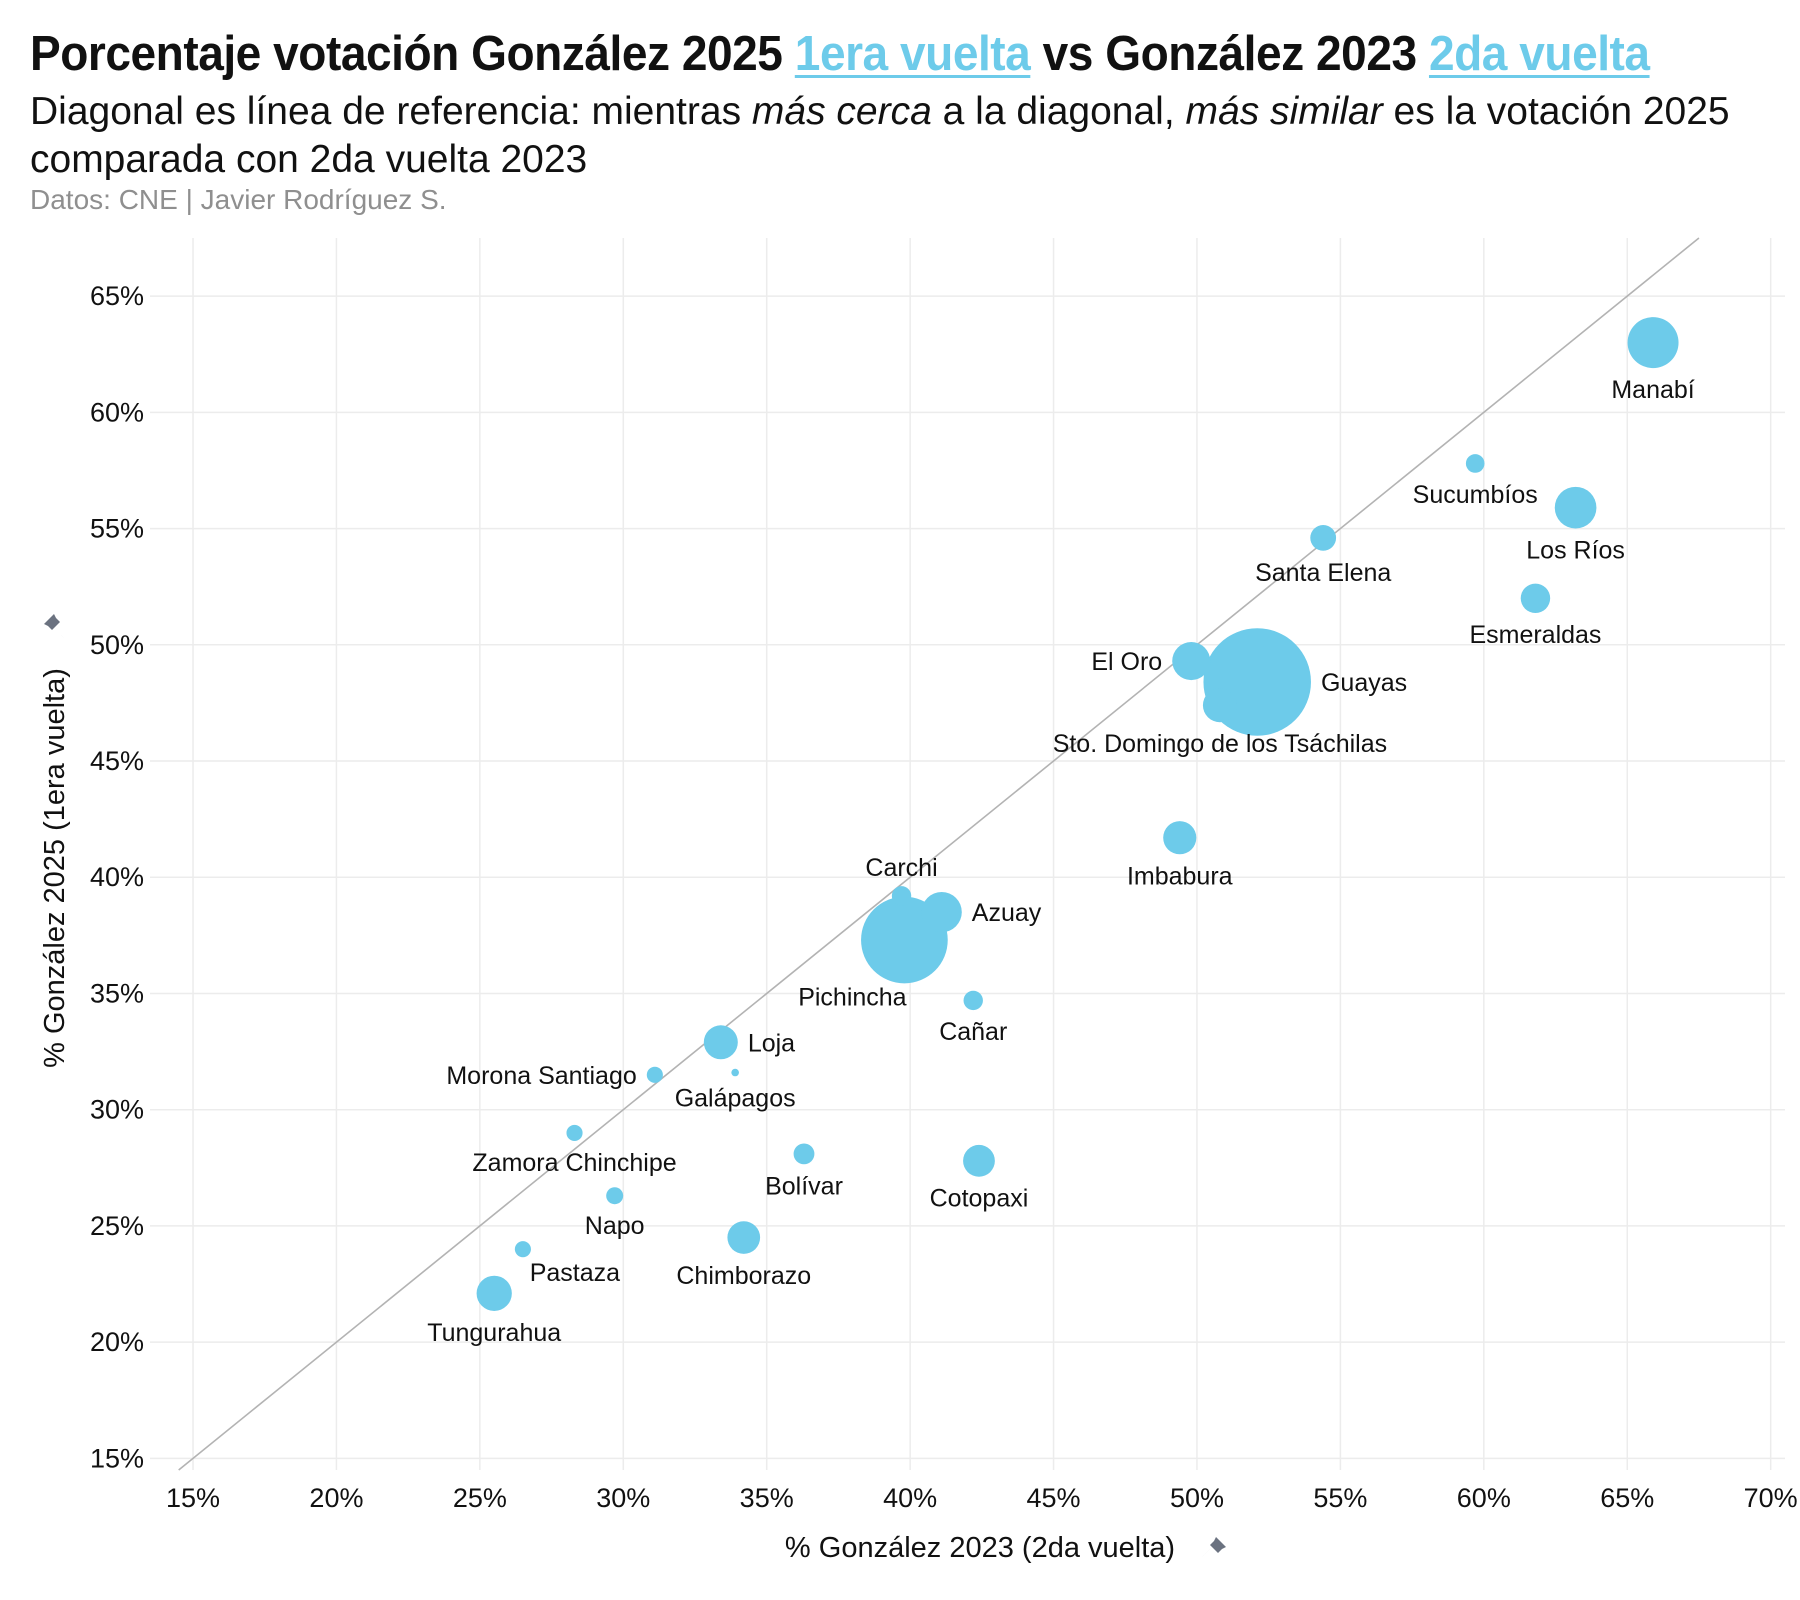  I want to click on title-part2: vs González 2023, so click(1229, 54).